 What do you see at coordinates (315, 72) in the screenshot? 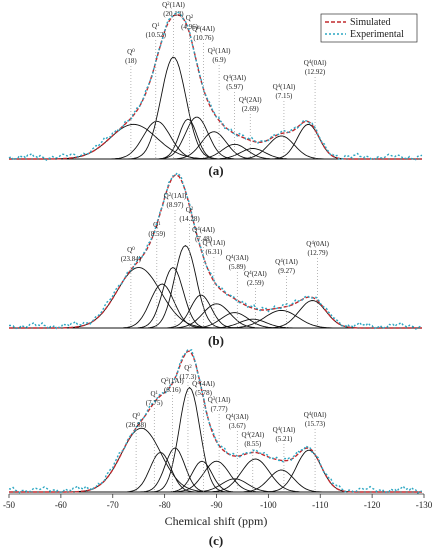
I see `peak-area-label: (12.92)` at bounding box center [315, 72].